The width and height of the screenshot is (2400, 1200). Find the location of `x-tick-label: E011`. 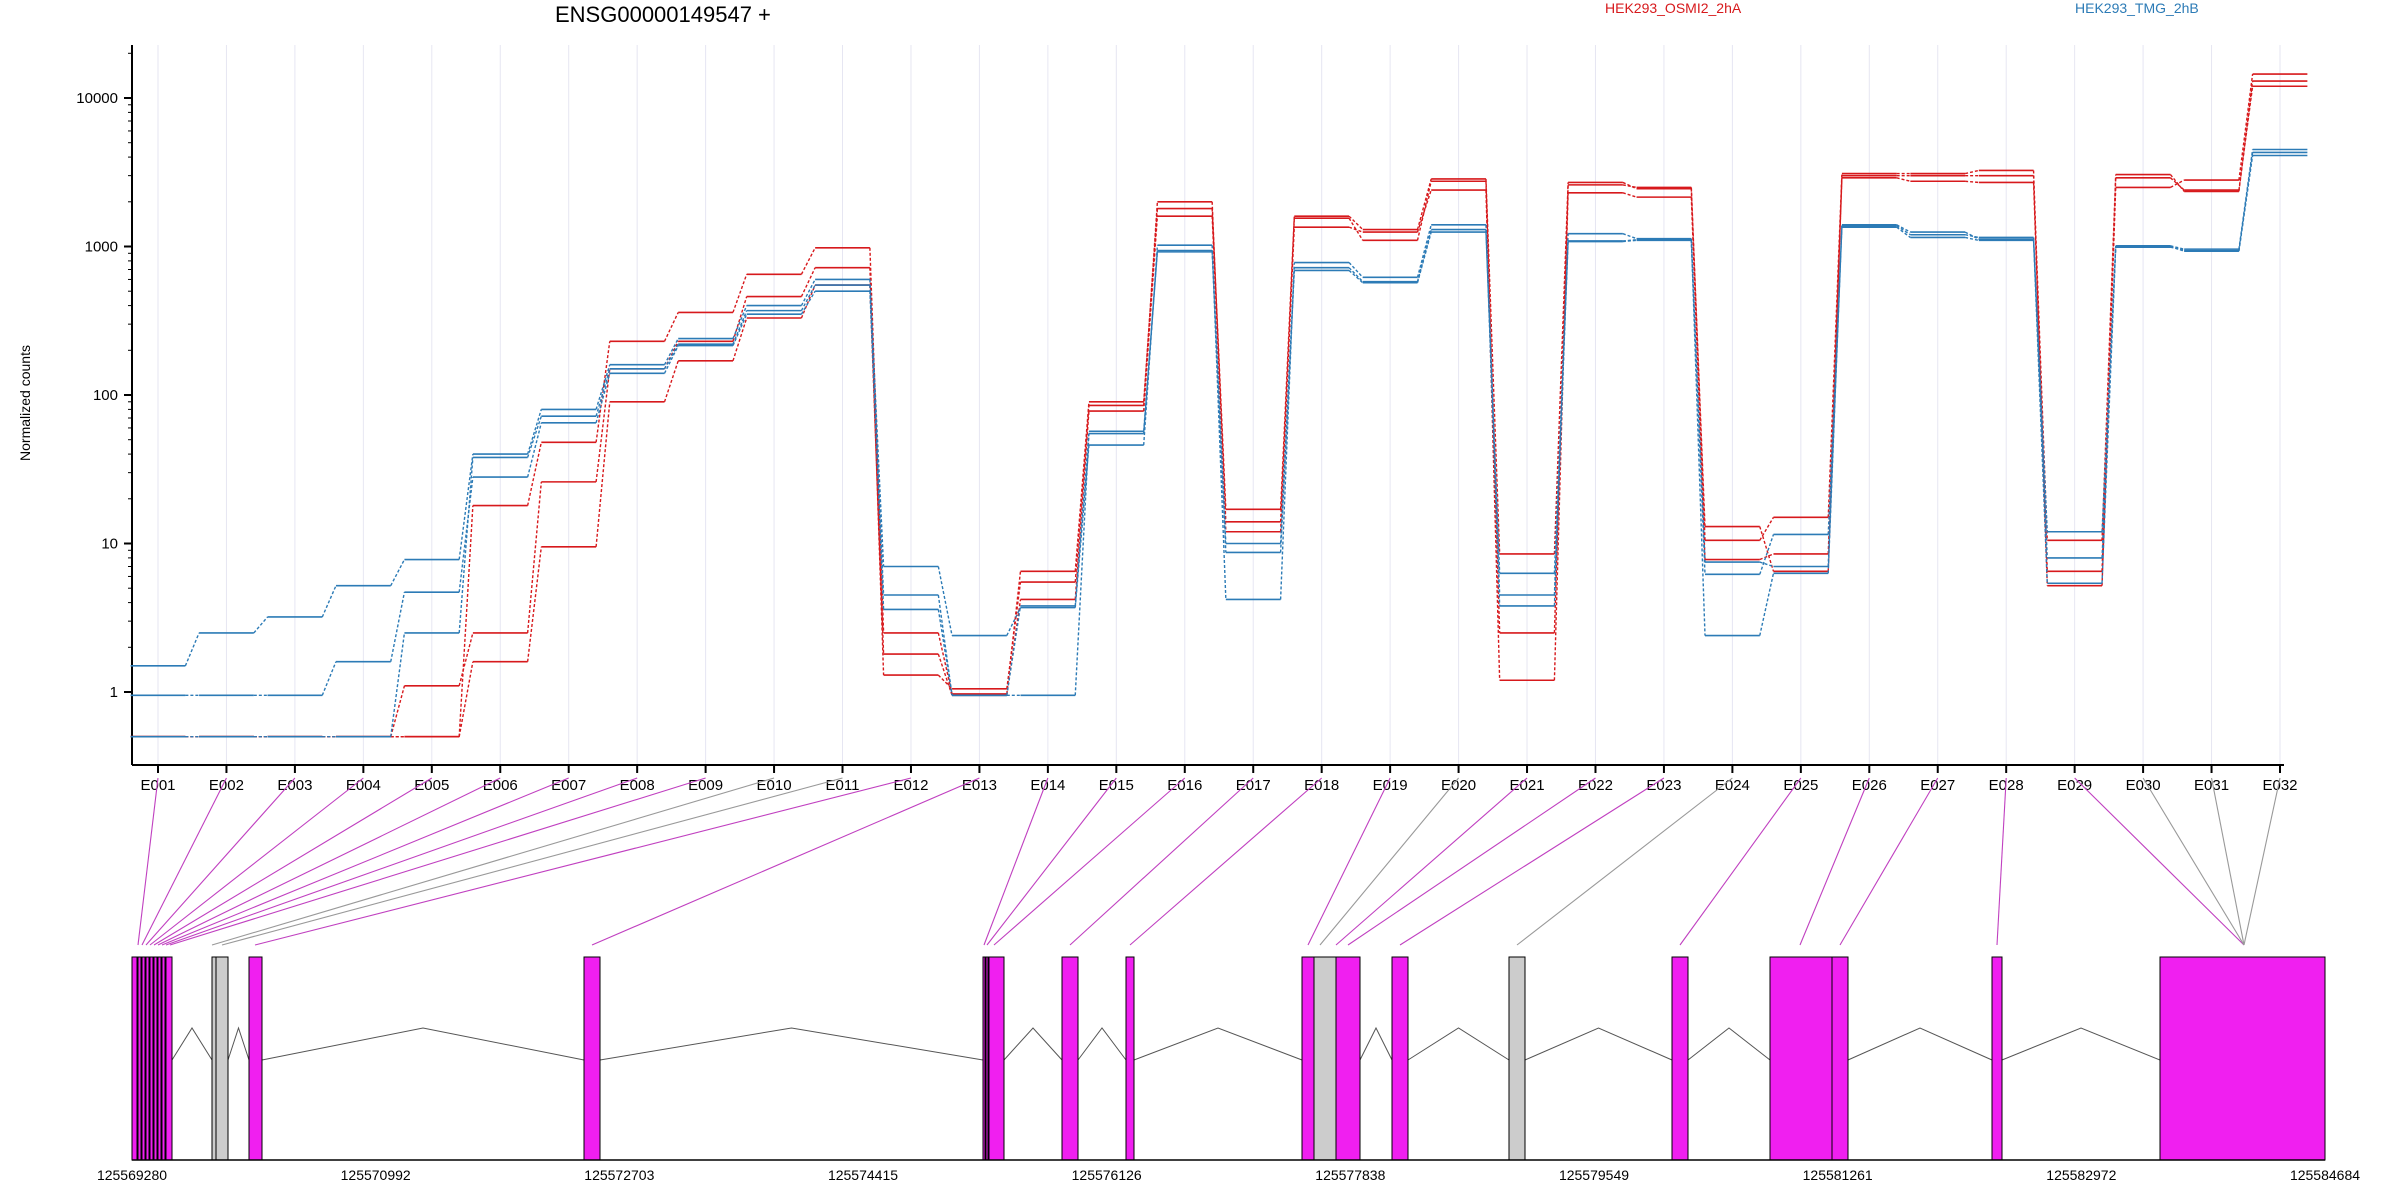

x-tick-label: E011 is located at coordinates (843, 785).